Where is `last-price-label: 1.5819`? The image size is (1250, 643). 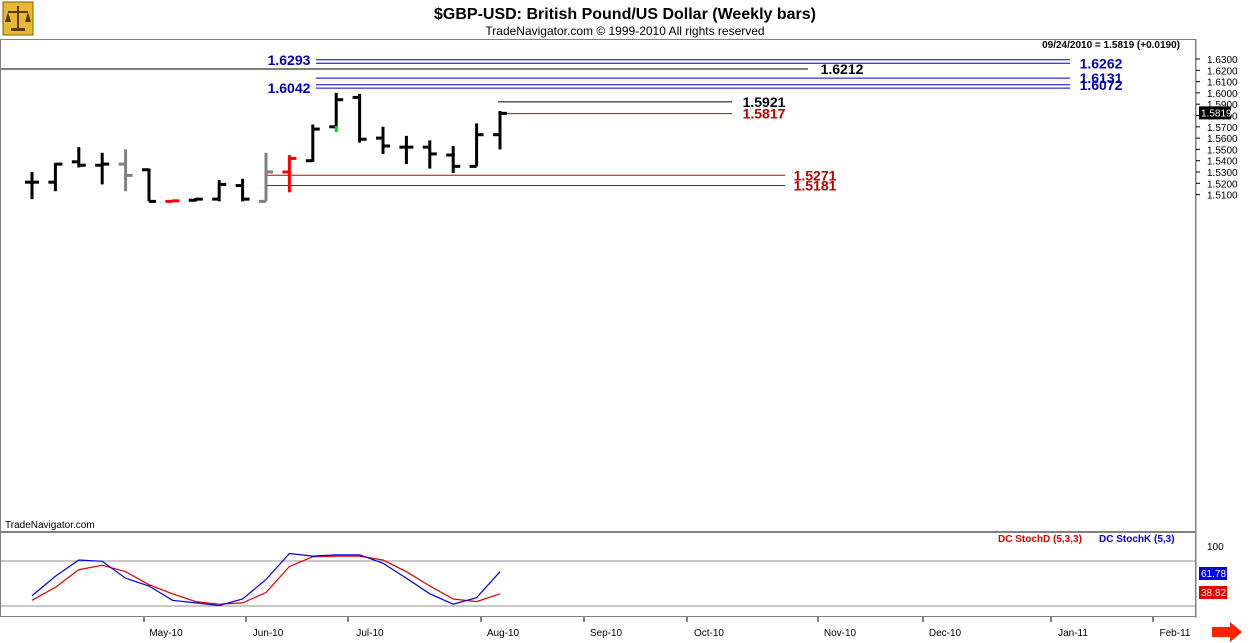
last-price-label: 1.5819 is located at coordinates (1216, 113).